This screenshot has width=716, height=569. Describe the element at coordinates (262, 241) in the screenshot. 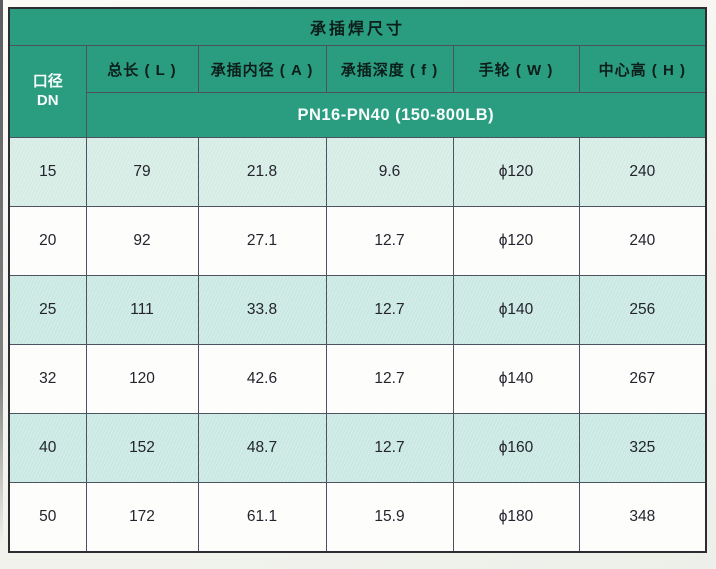

I see `cell-socket-bore: 27.1` at that location.